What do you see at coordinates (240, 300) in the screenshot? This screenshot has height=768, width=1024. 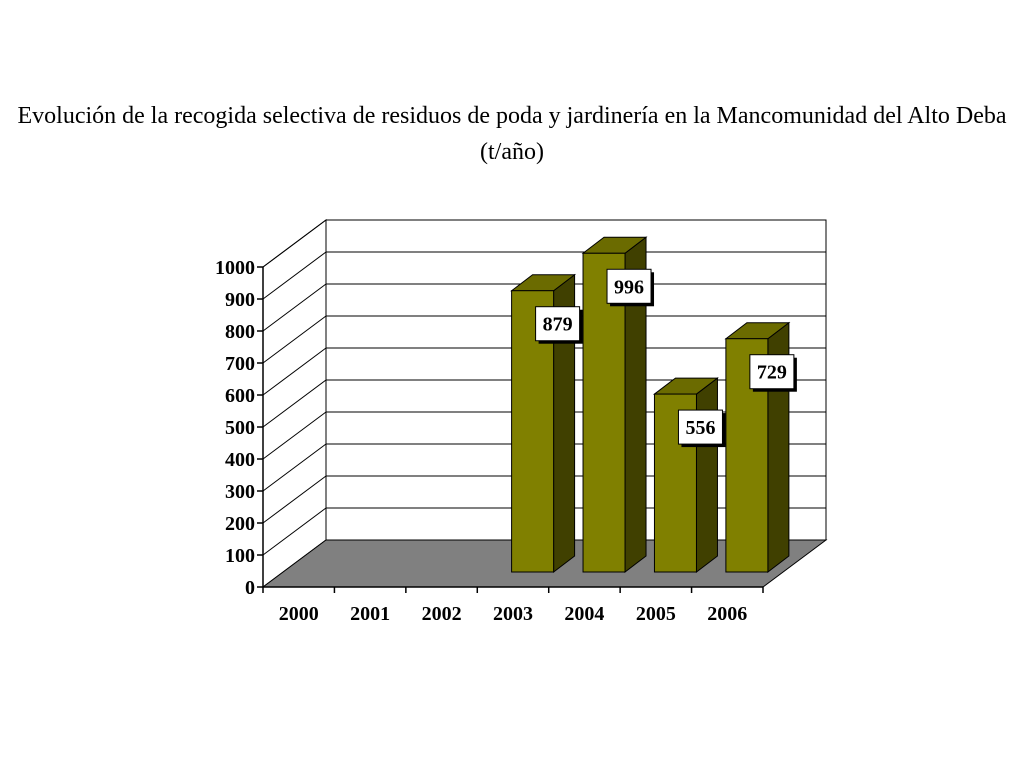 I see `y-tick-label-900: 900` at bounding box center [240, 300].